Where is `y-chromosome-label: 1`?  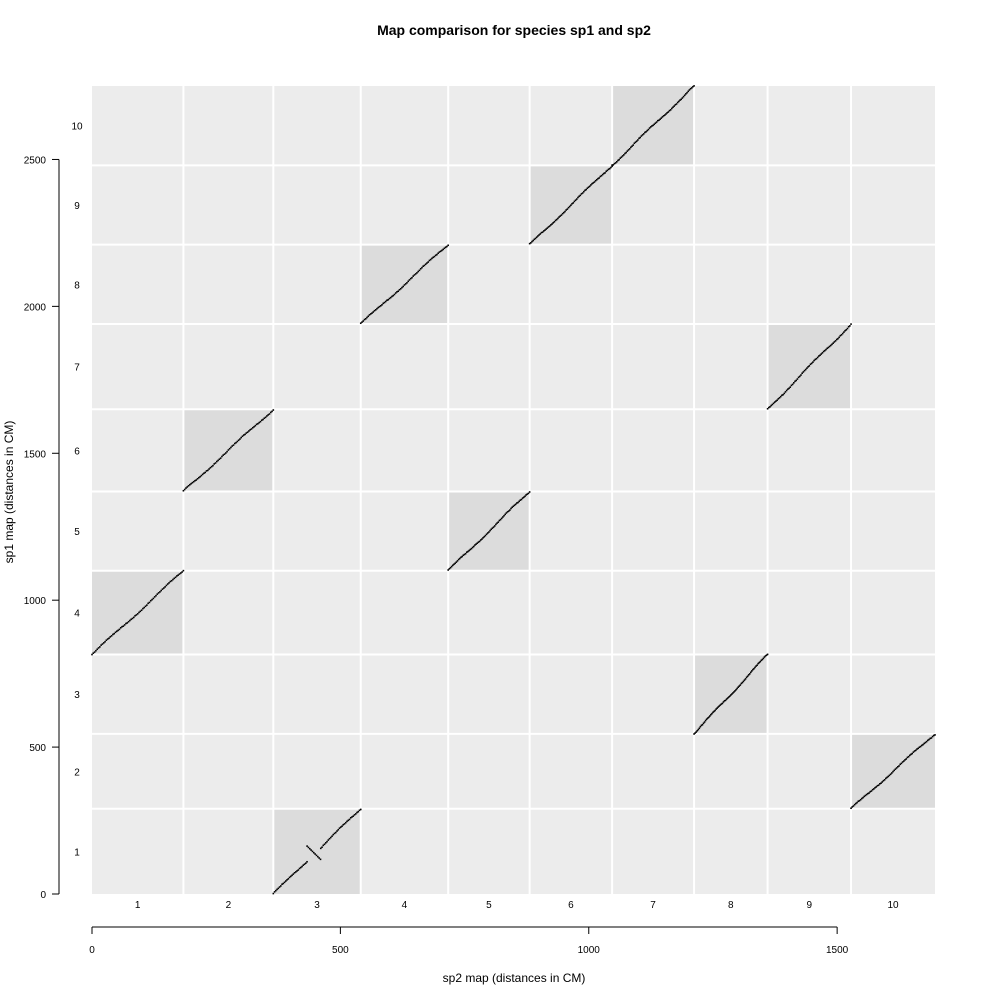
y-chromosome-label: 1 is located at coordinates (77, 852).